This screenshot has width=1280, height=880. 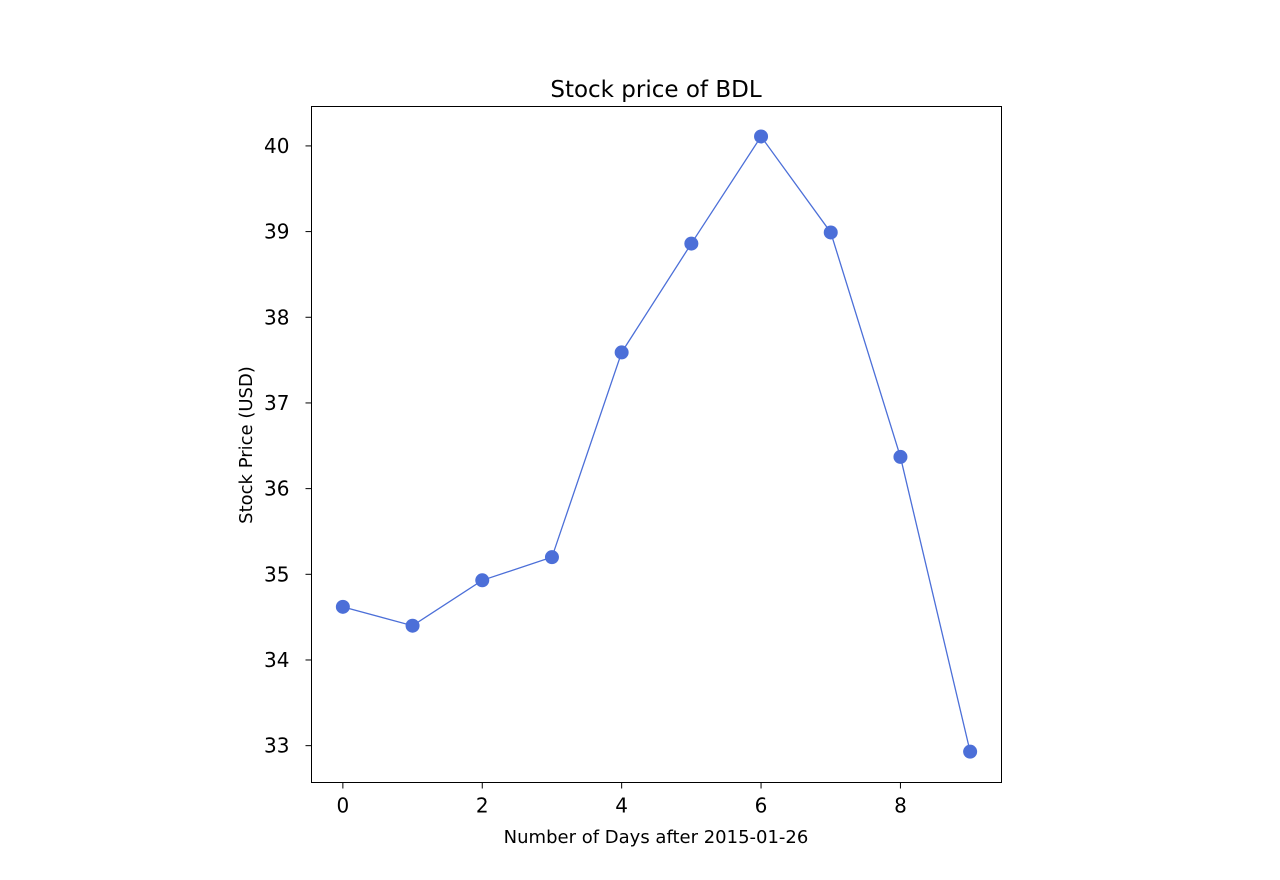 What do you see at coordinates (276, 746) in the screenshot?
I see `y-tick-label: 33` at bounding box center [276, 746].